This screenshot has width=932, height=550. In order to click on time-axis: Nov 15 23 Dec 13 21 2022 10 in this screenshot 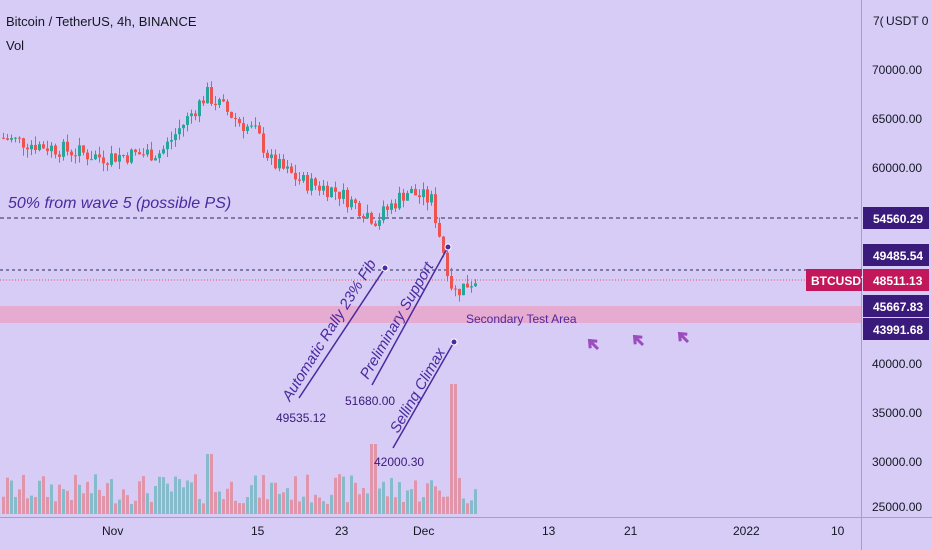, I will do `click(473, 531)`.